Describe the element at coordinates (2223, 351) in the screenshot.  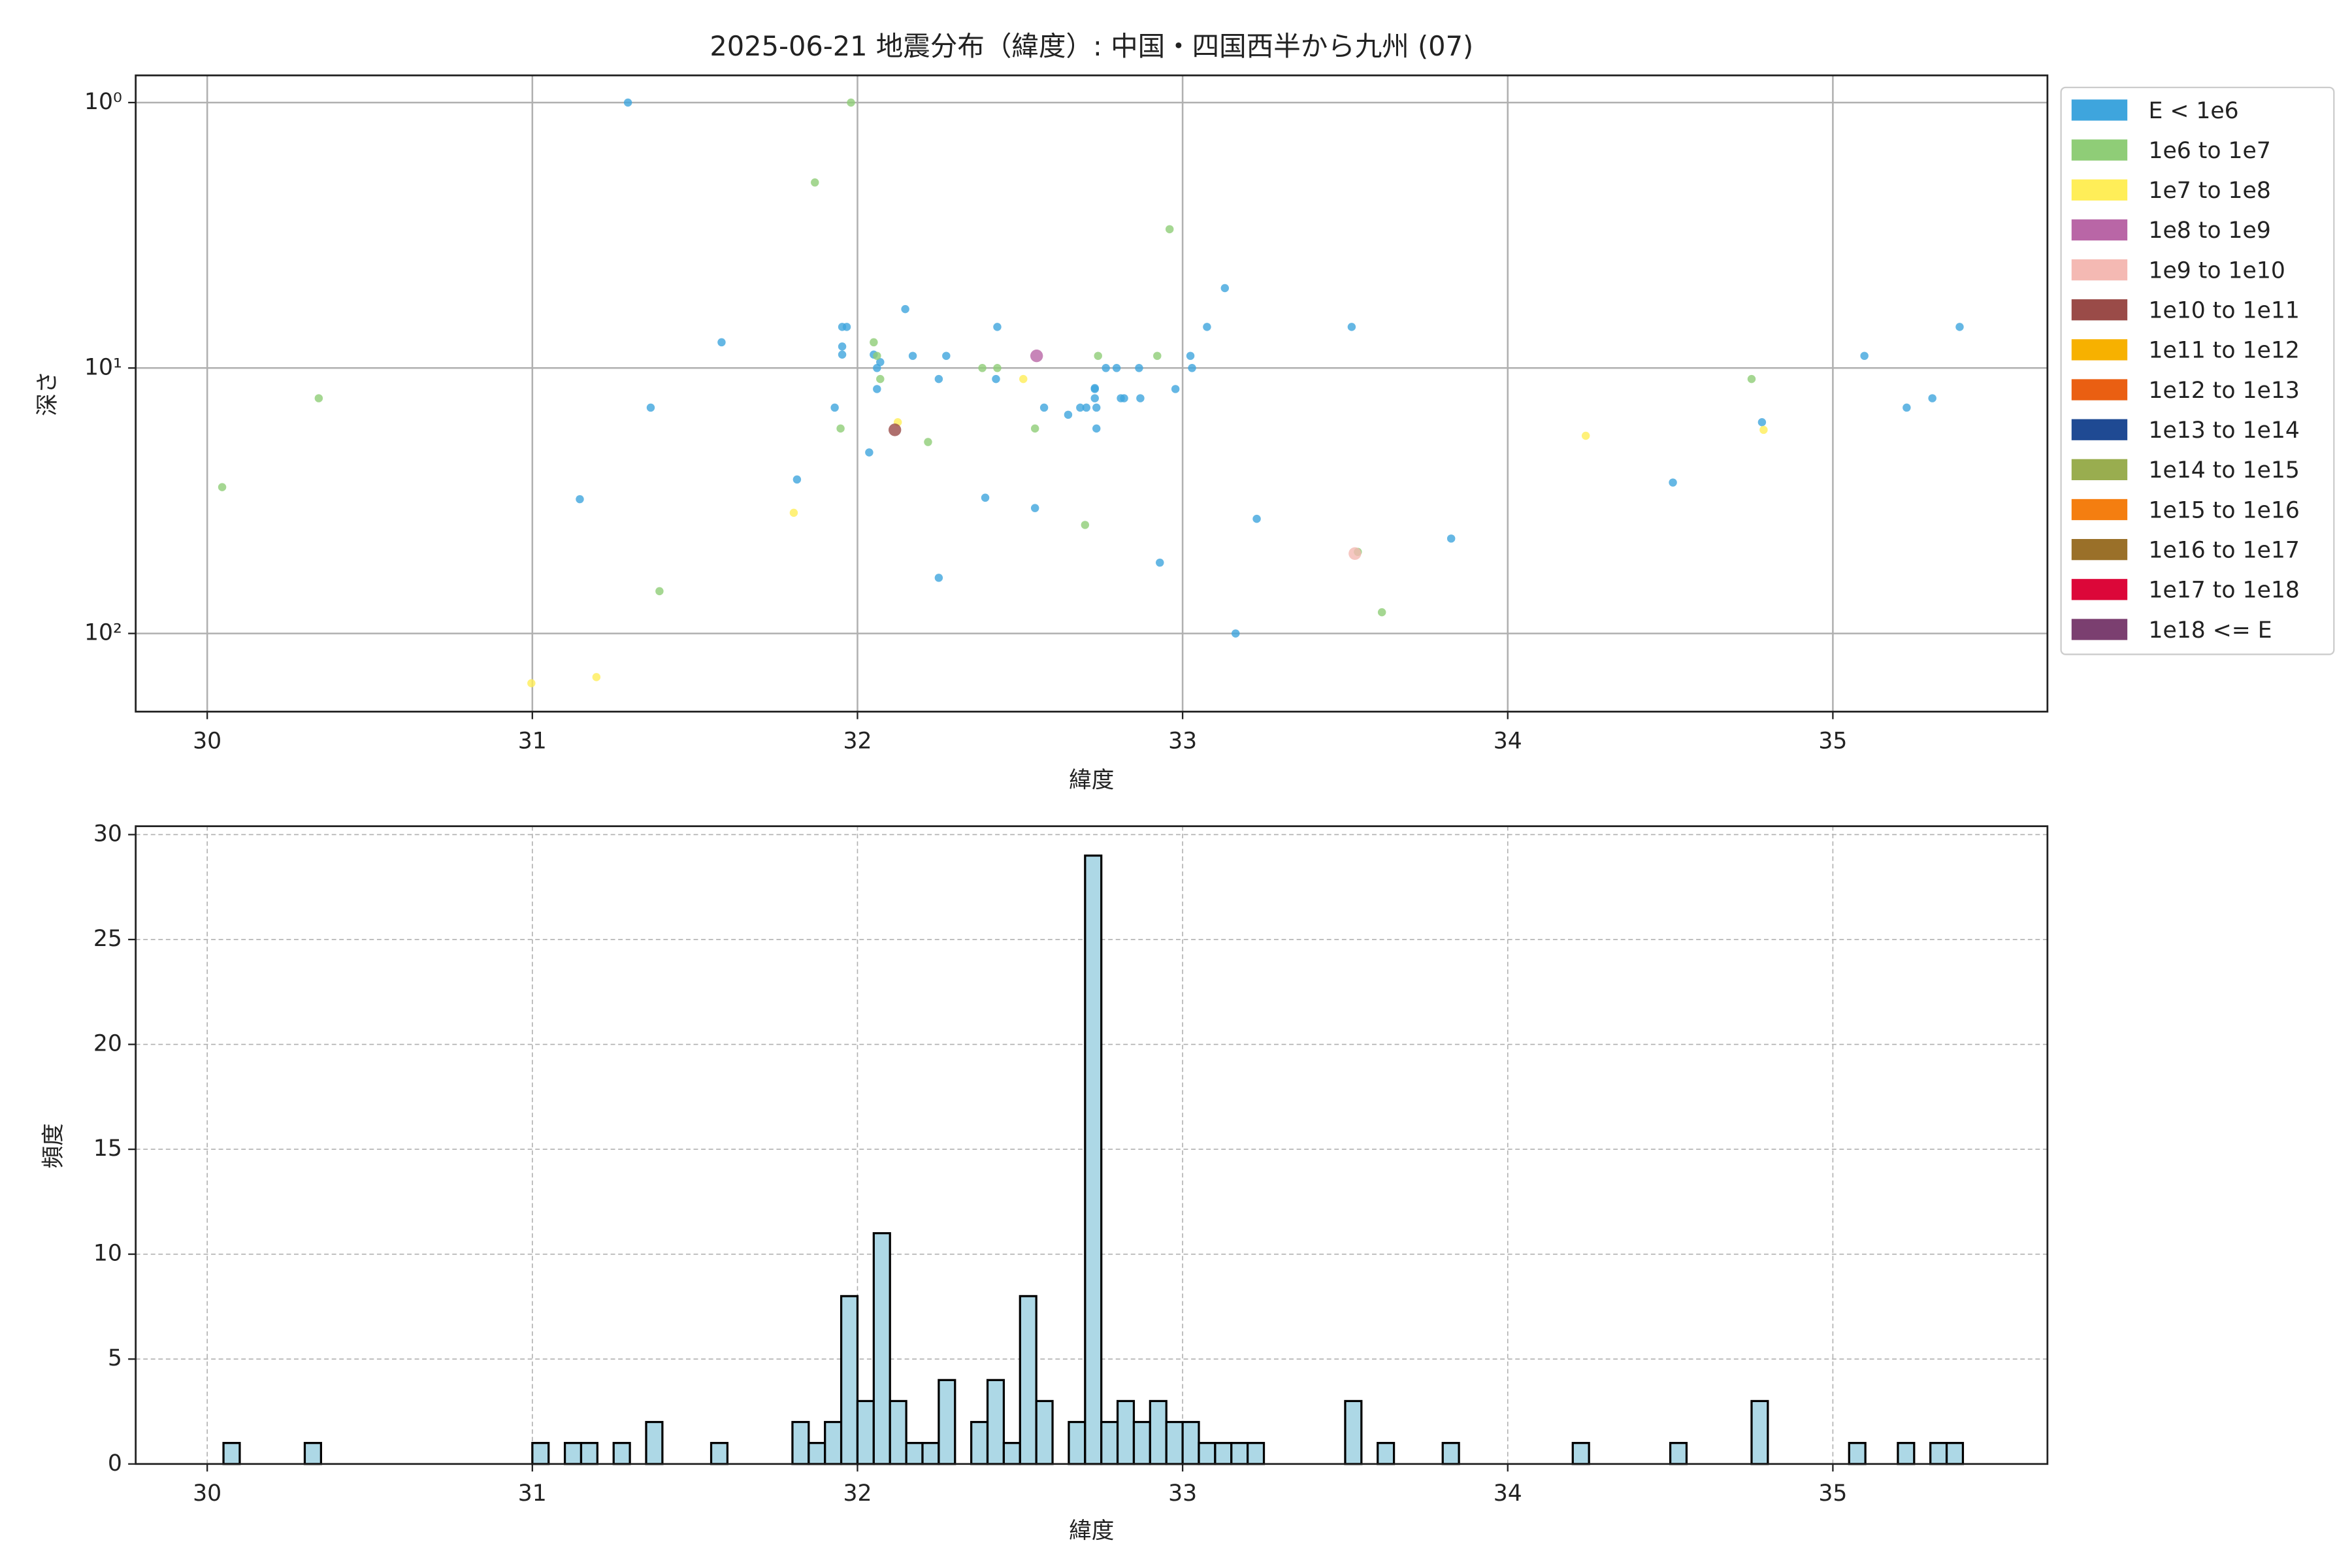
I see `legend-label: 1e11 to 1e12` at that location.